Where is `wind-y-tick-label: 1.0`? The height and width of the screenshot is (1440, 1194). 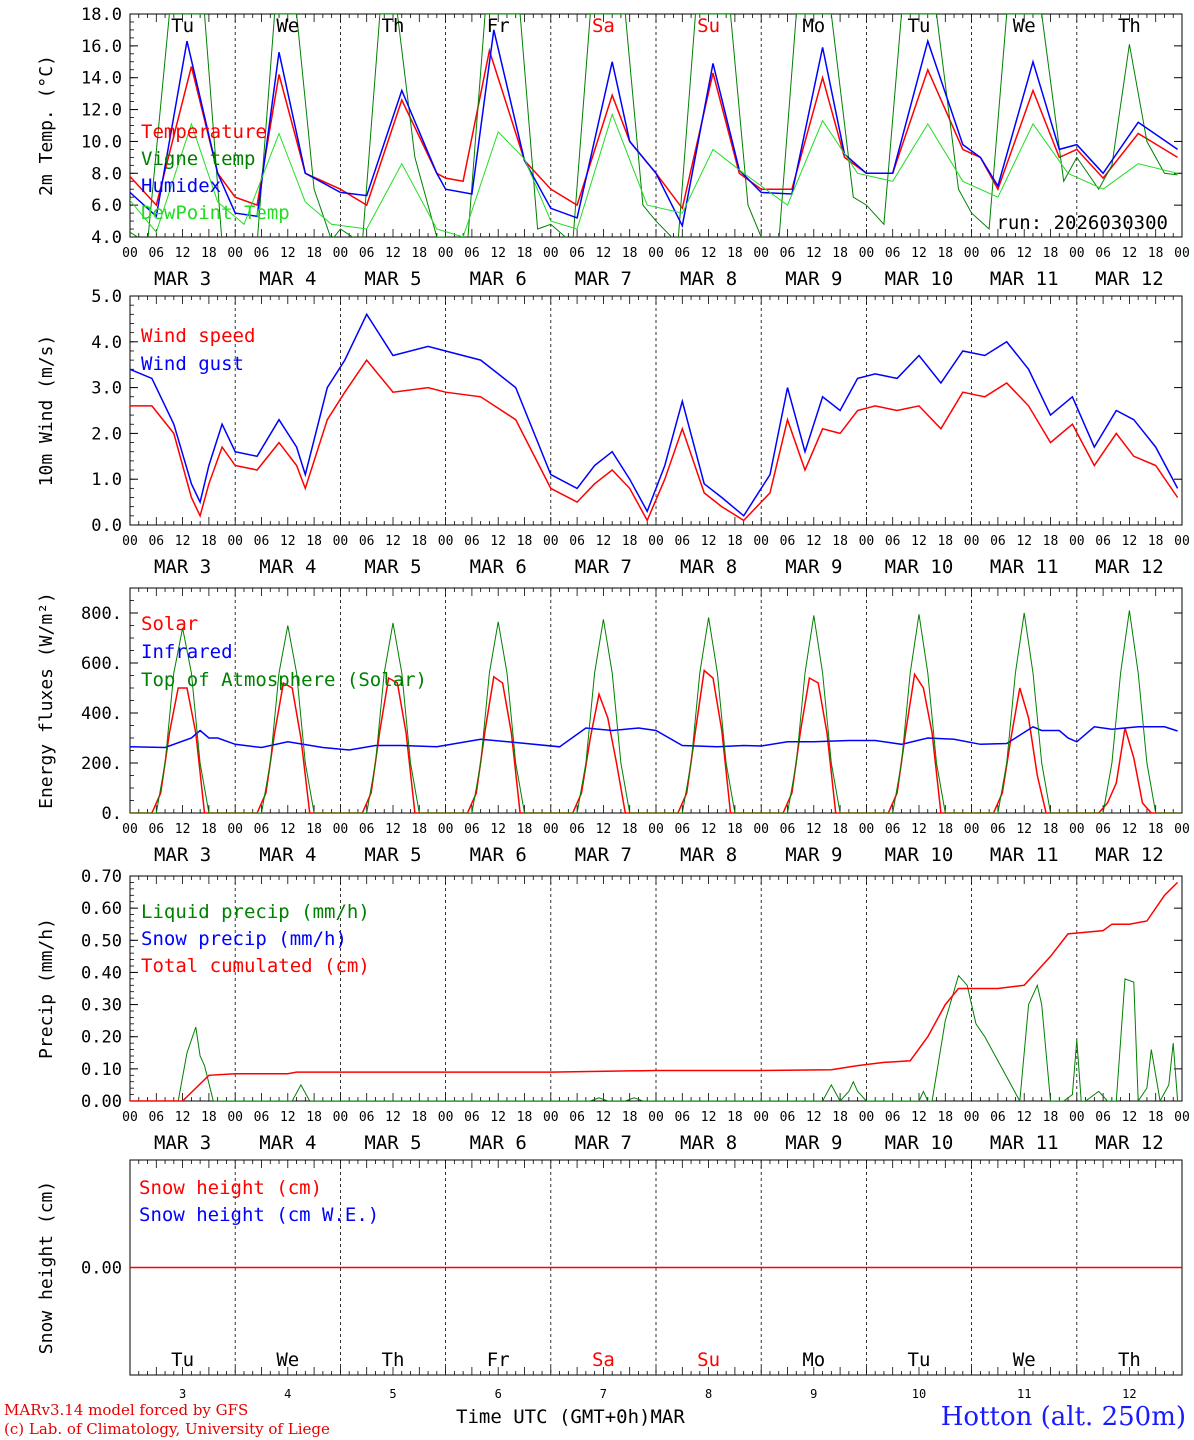
wind-y-tick-label: 1.0 is located at coordinates (106, 480).